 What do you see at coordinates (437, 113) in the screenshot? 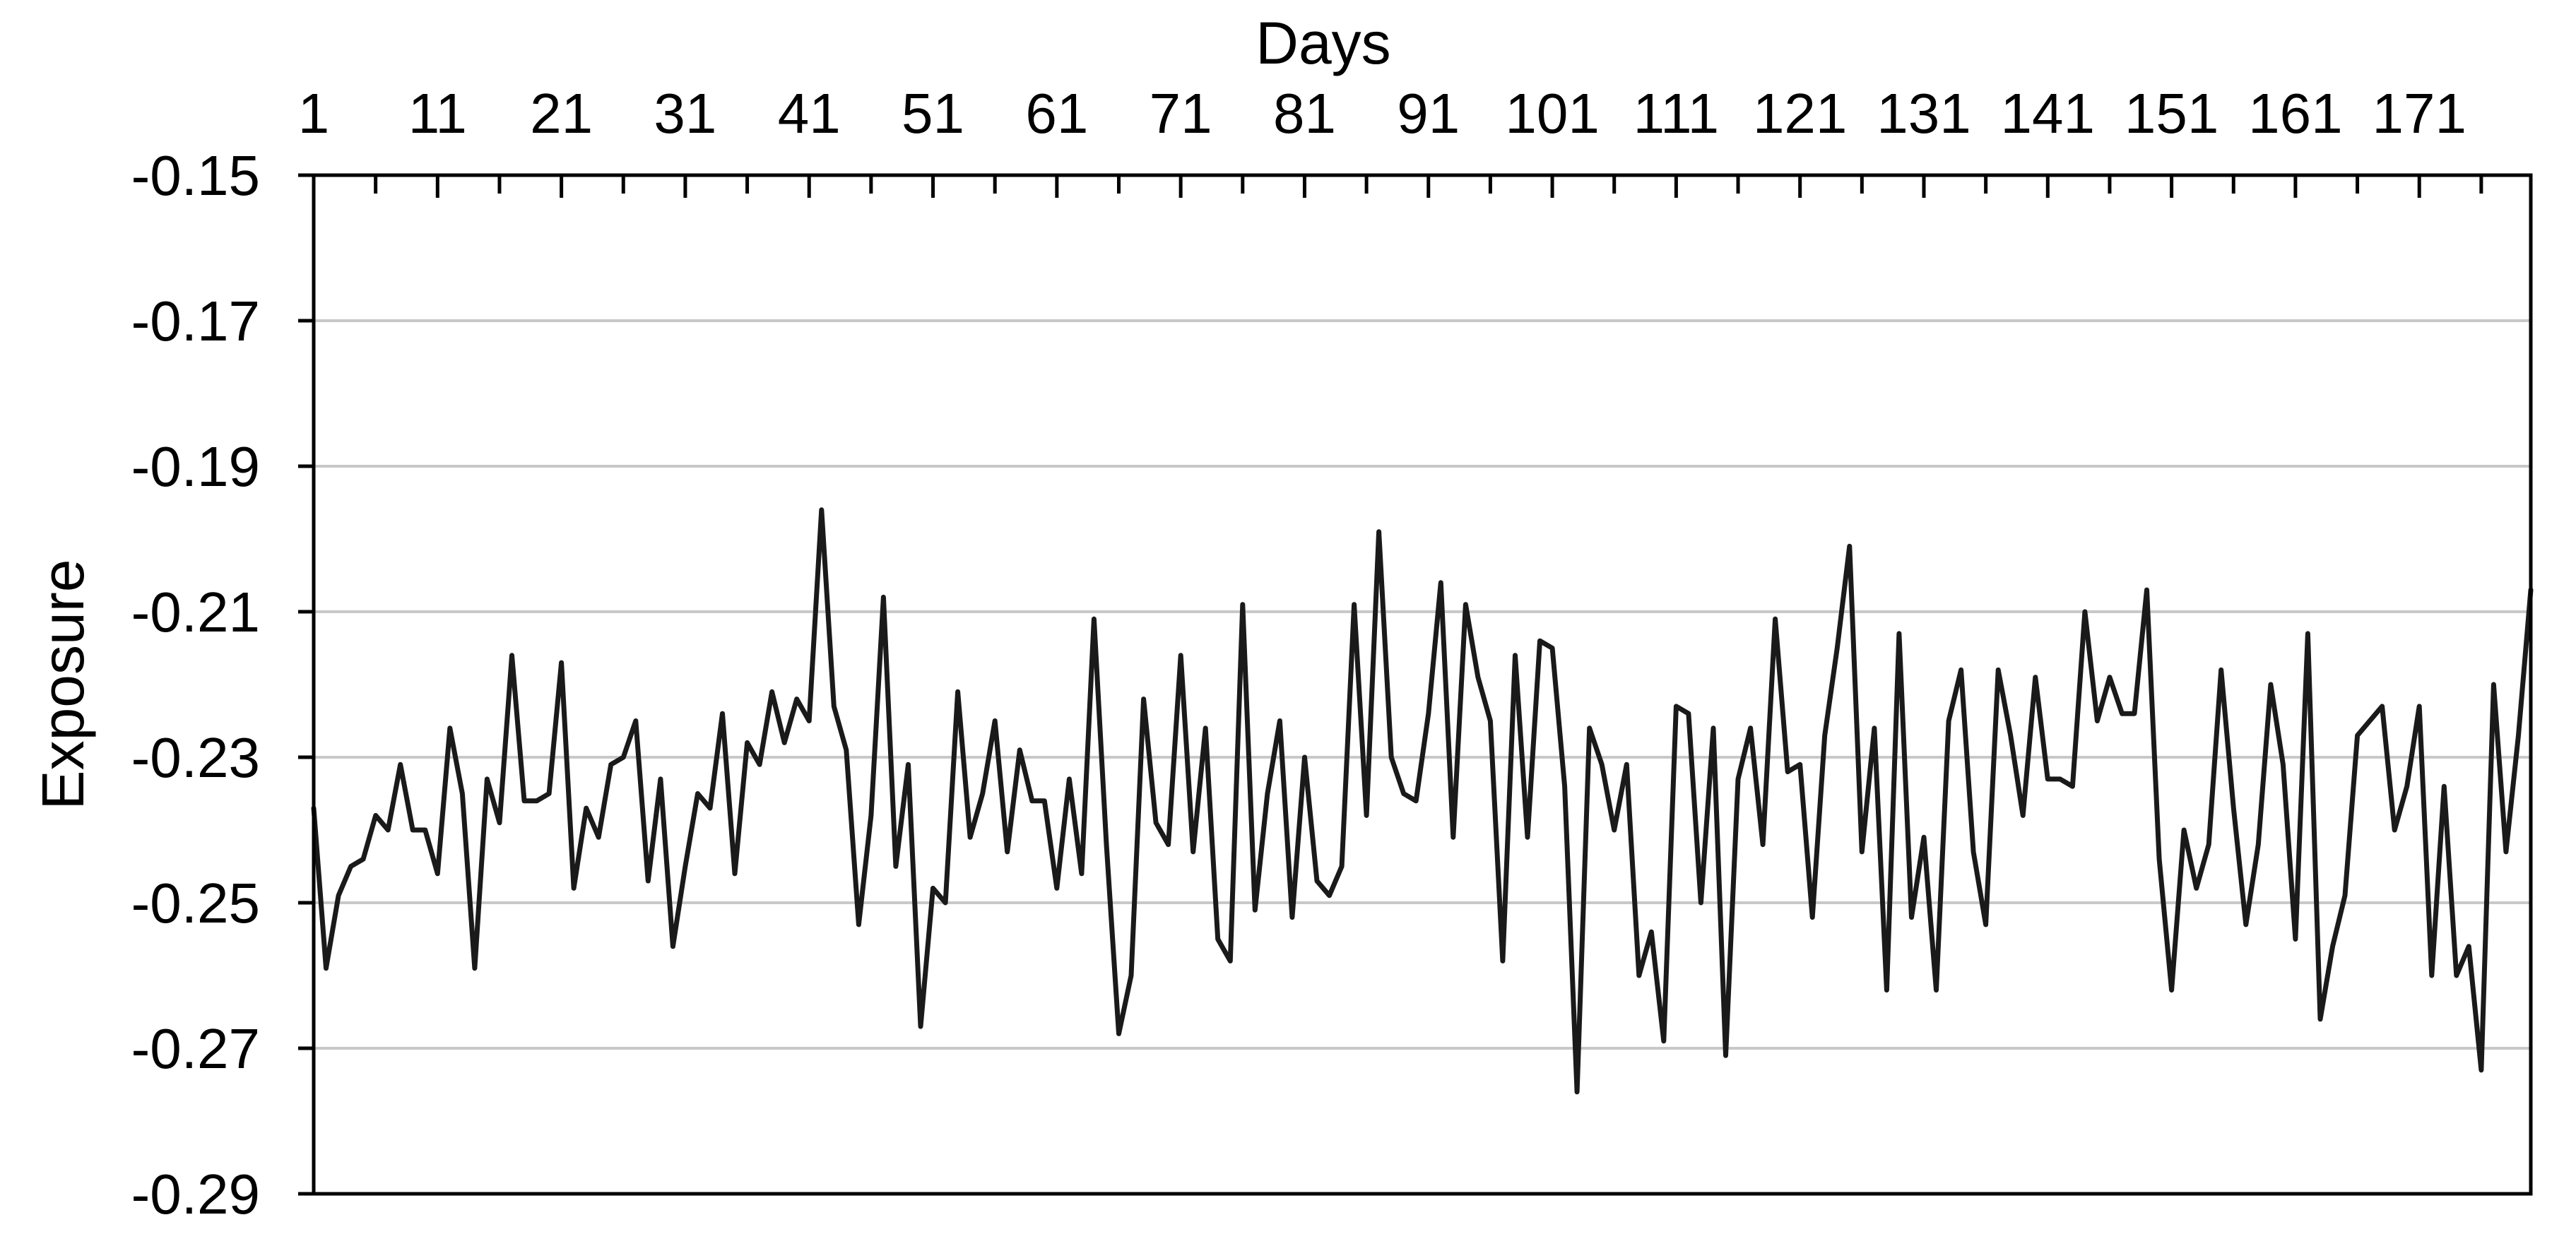
I see `x-tick-label: 11` at bounding box center [437, 113].